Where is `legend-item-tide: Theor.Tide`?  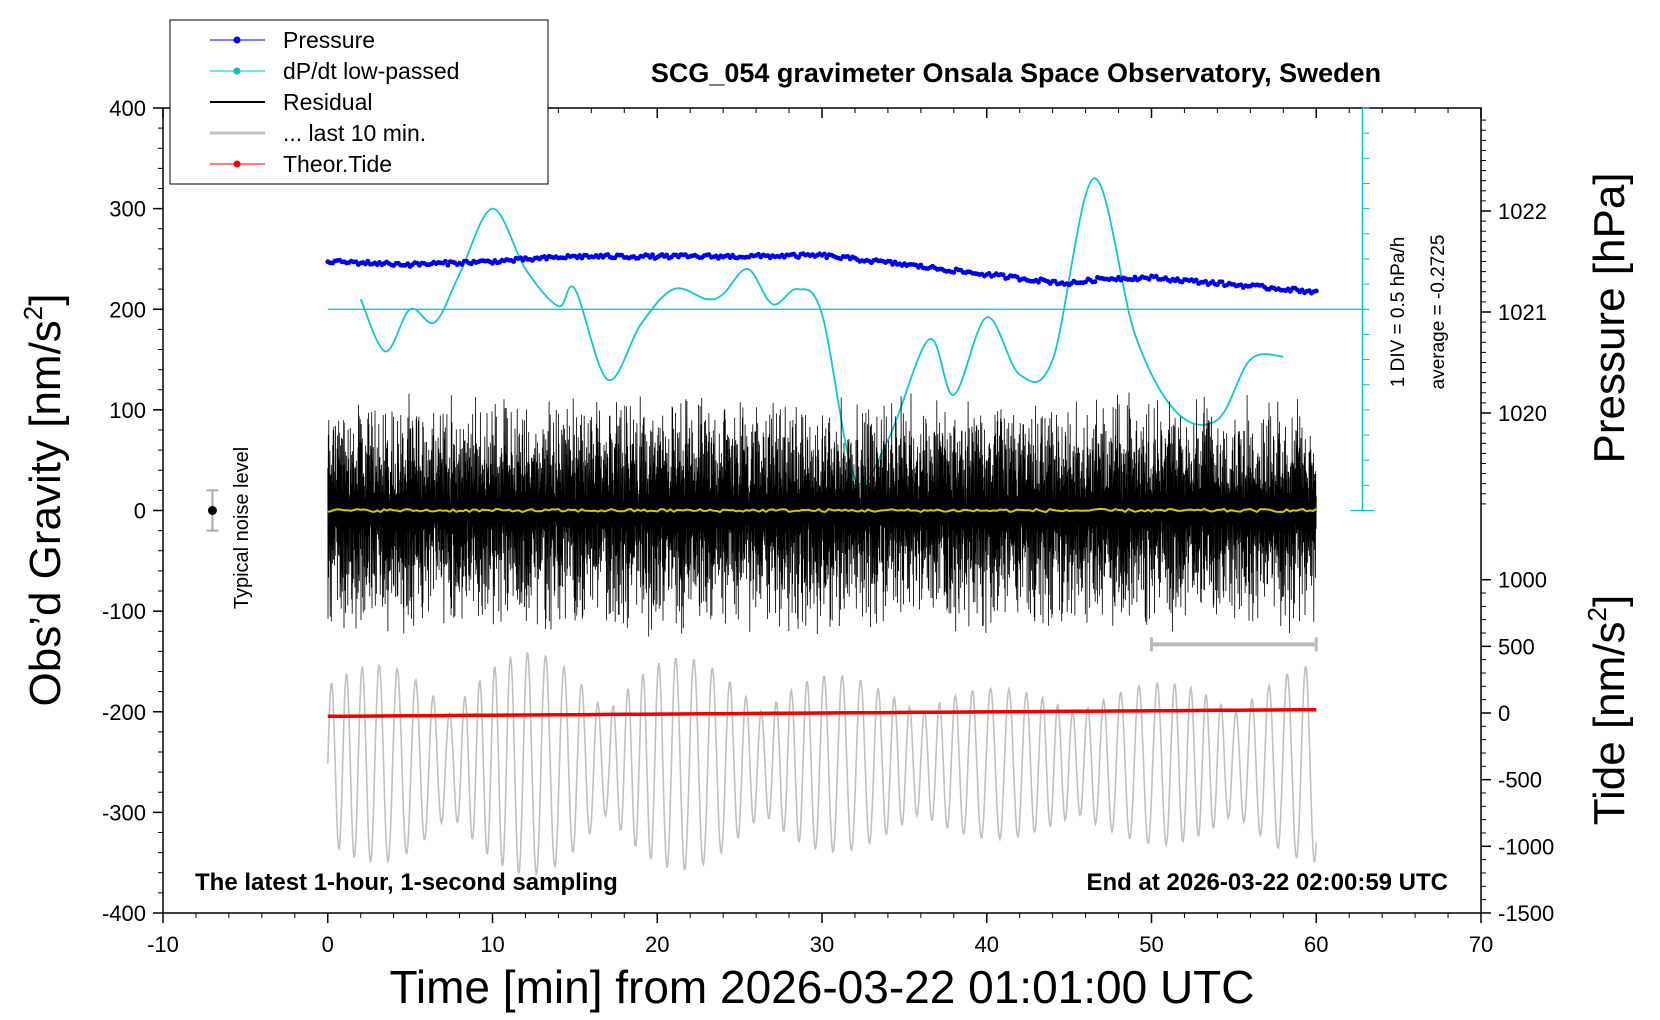 legend-item-tide: Theor.Tide is located at coordinates (301, 164).